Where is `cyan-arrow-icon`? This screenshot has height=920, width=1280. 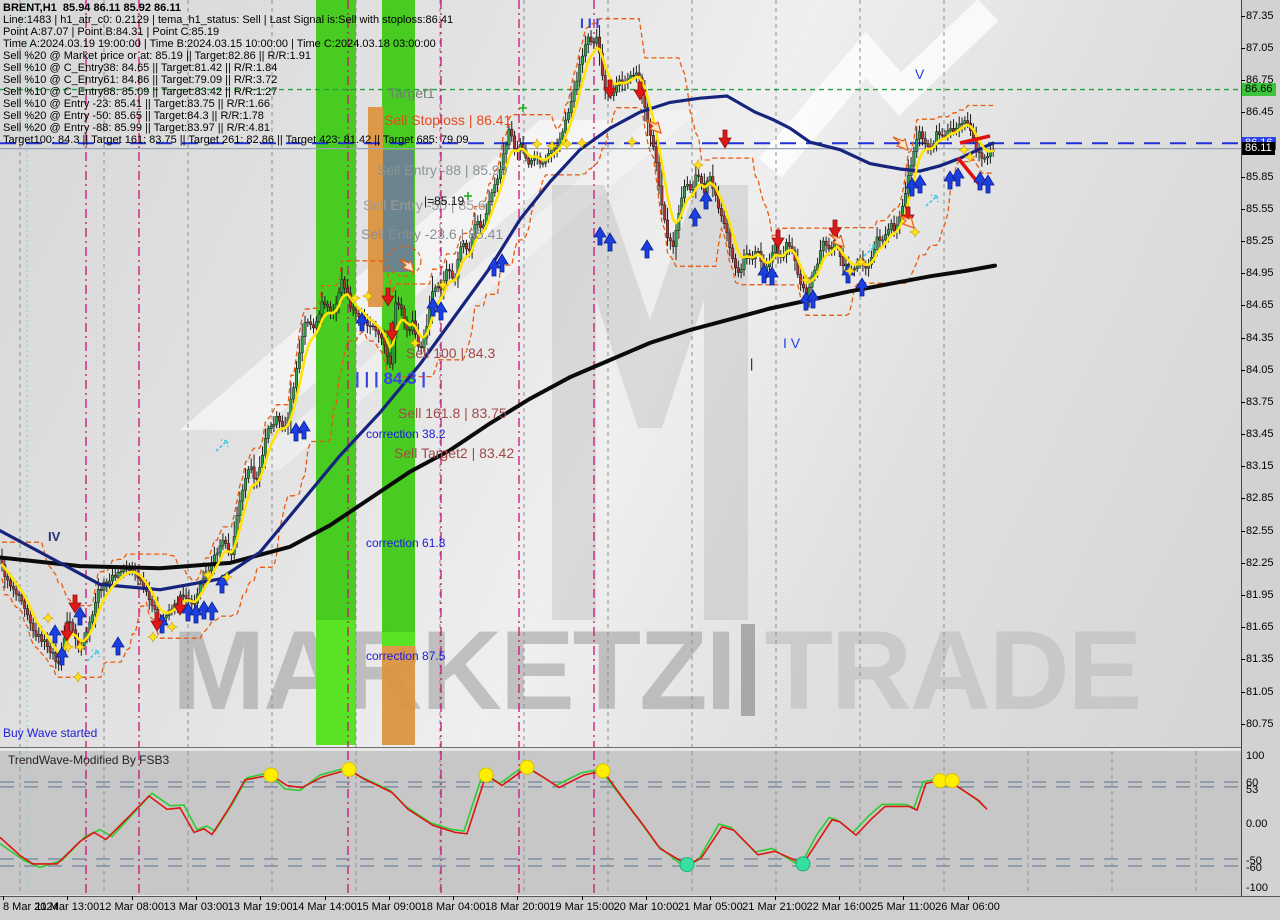 cyan-arrow-icon is located at coordinates (93, 655).